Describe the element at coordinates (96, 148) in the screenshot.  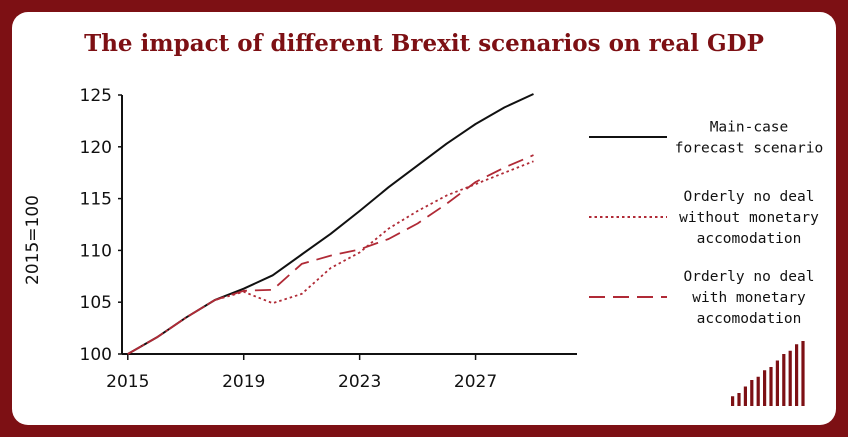
I see `y-tick-label: 120` at that location.